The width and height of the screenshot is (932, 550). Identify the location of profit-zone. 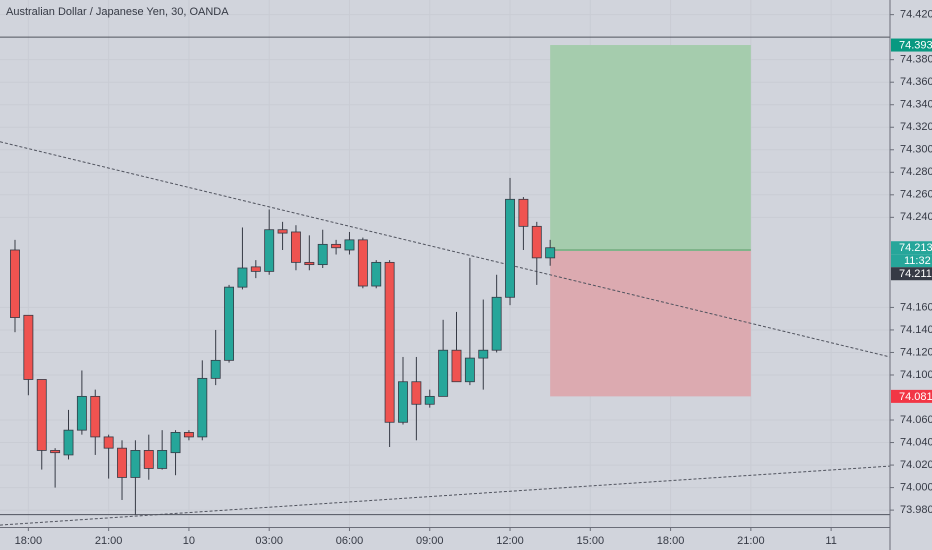
(650, 147).